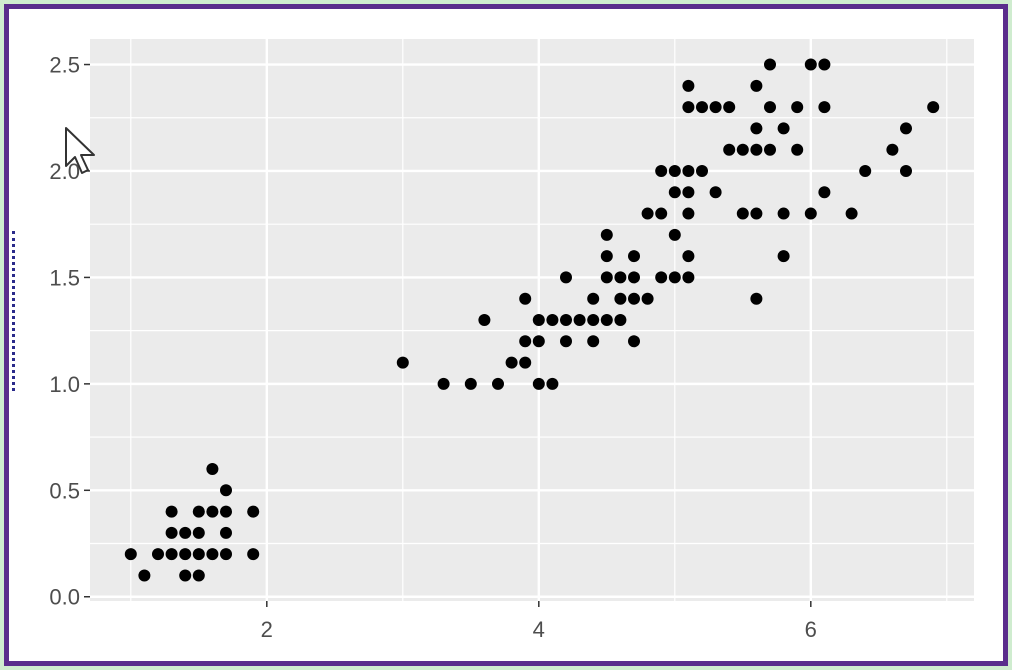  Describe the element at coordinates (64, 171) in the screenshot. I see `y-tick-label: 2.0` at that location.